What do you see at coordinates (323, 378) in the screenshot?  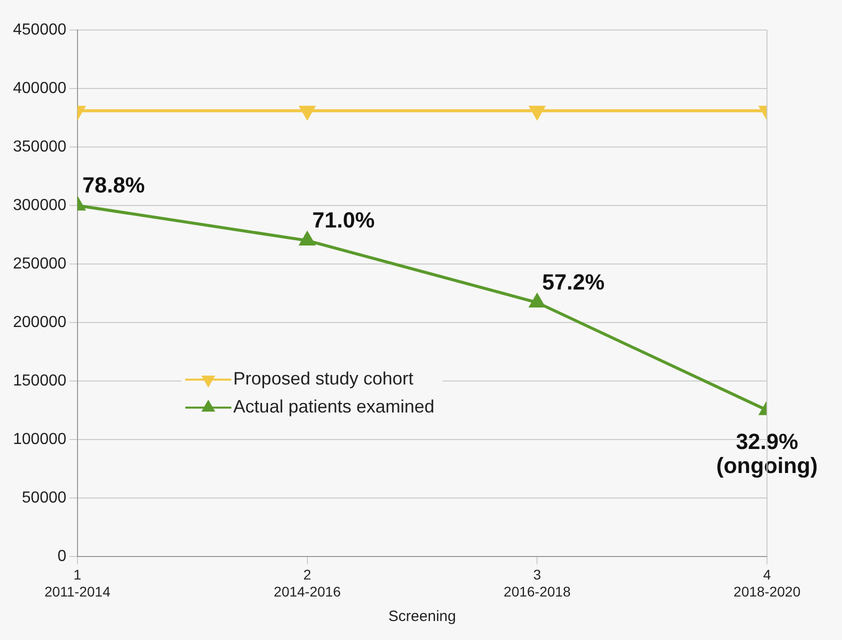 I see `legend-label: Proposed study cohort` at bounding box center [323, 378].